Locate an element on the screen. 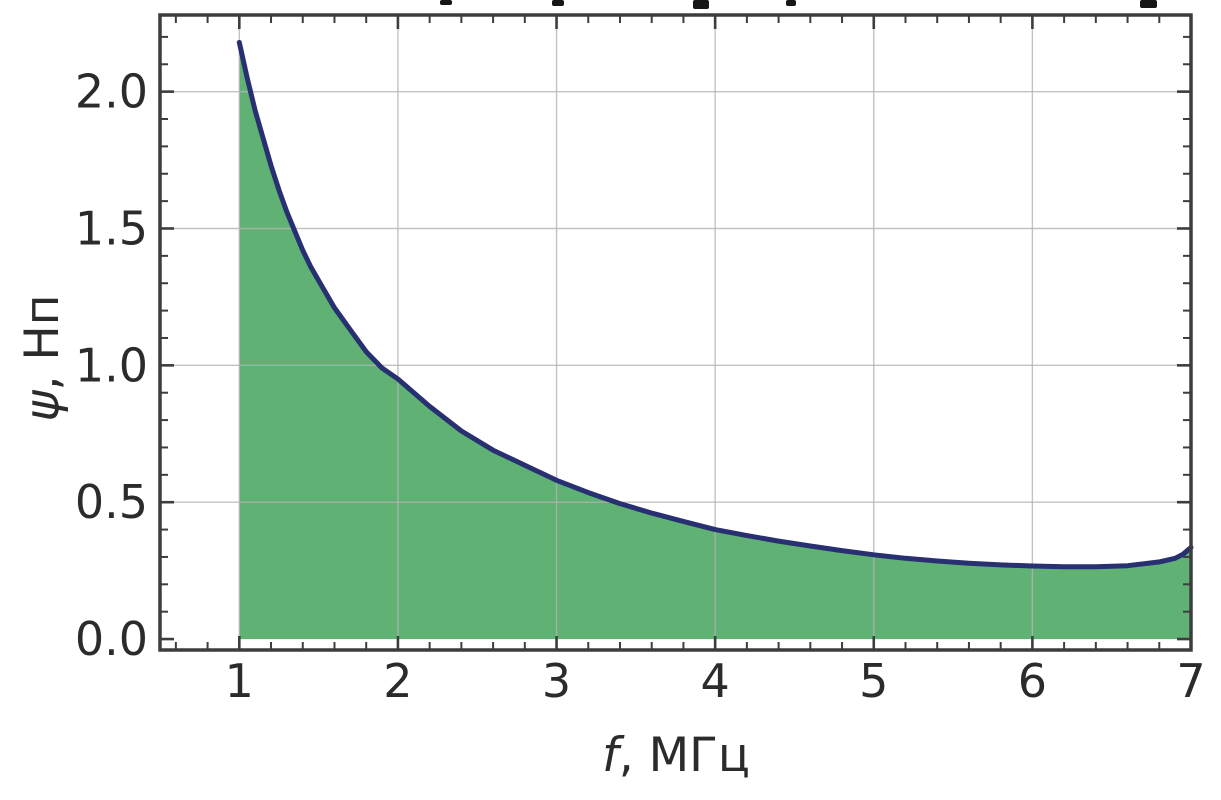  y-axis-variable: ψ is located at coordinates (42, 405).